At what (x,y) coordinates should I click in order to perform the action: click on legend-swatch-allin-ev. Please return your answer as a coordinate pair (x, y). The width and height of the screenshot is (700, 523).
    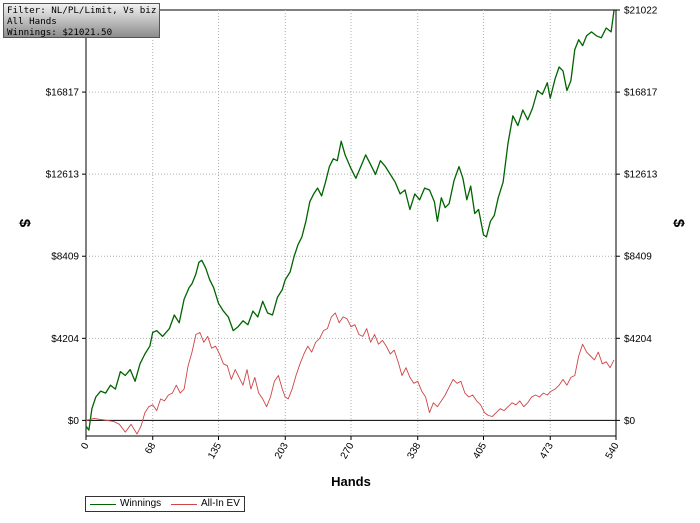
    Looking at the image, I should click on (184, 504).